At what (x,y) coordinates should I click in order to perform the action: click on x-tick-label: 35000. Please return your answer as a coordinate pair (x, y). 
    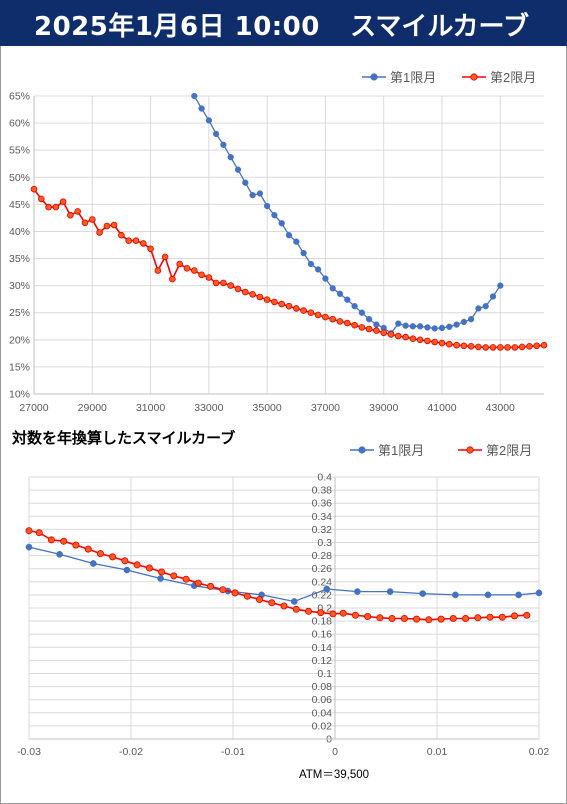
    Looking at the image, I should click on (267, 408).